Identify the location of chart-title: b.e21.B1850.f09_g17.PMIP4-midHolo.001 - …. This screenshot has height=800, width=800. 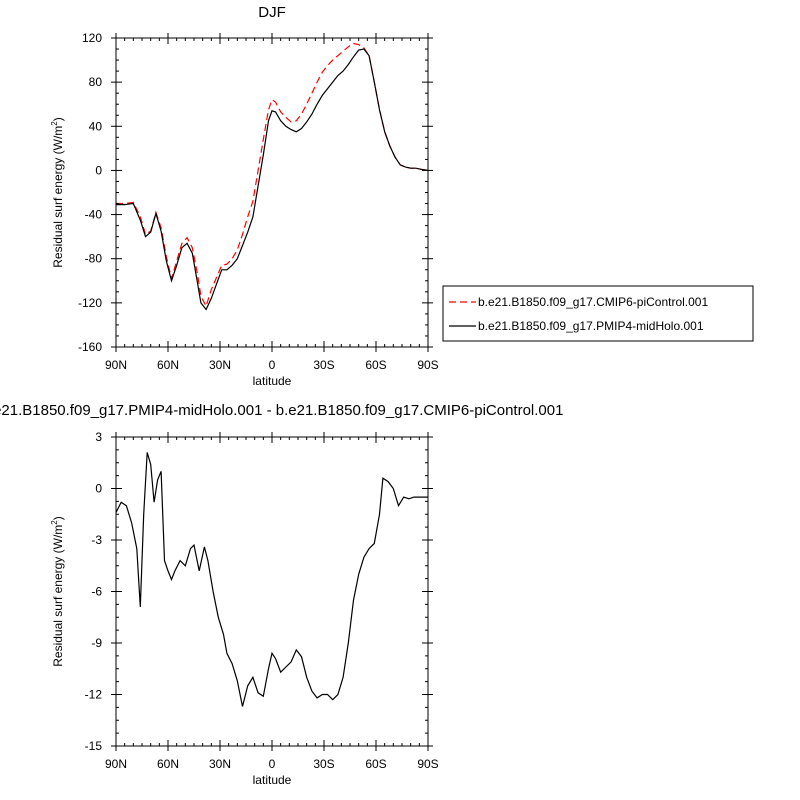
(281, 410).